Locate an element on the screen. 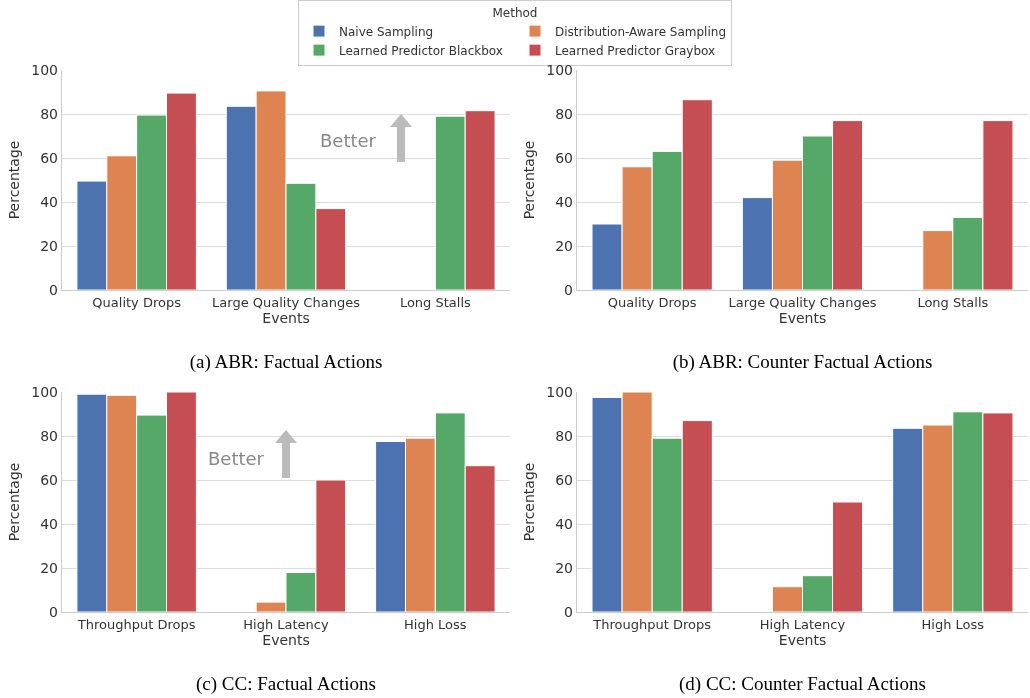 The width and height of the screenshot is (1030, 698). legend-title: Method is located at coordinates (515, 12).